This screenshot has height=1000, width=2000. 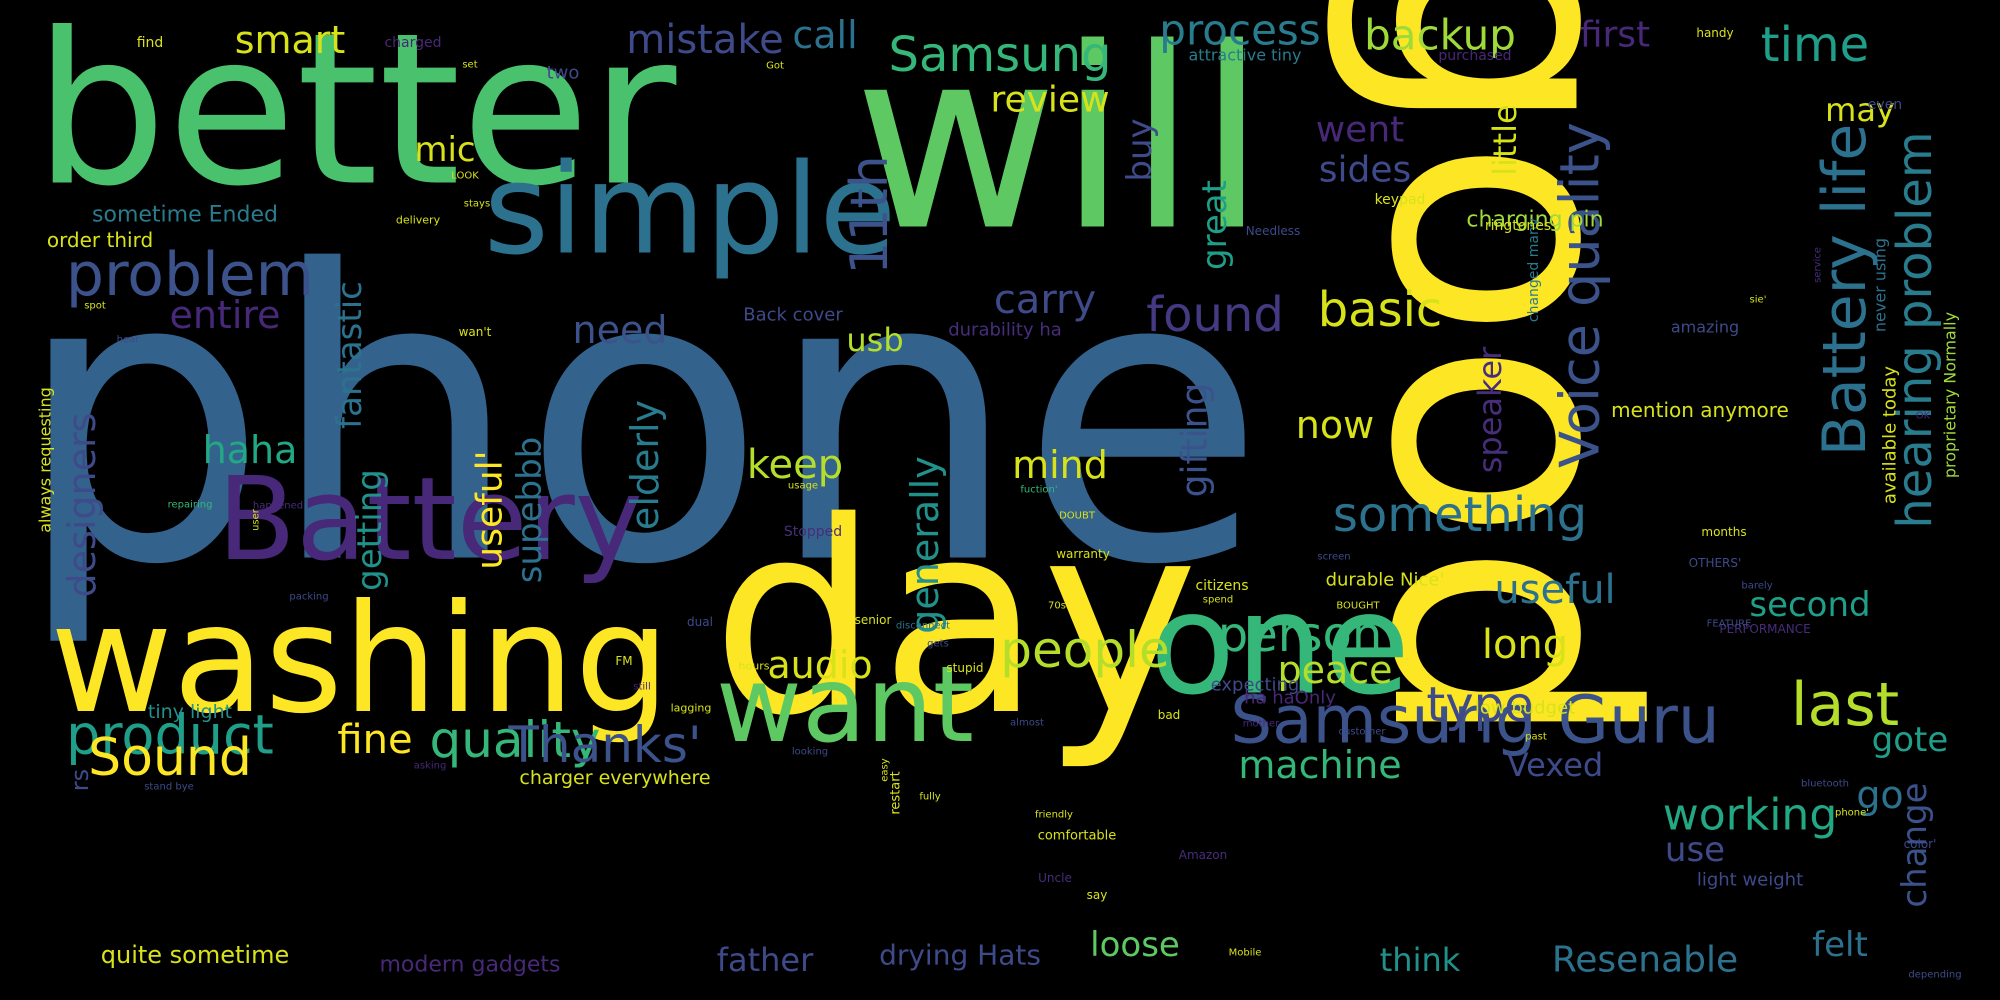 What do you see at coordinates (1920, 844) in the screenshot?
I see `word-color: color'` at bounding box center [1920, 844].